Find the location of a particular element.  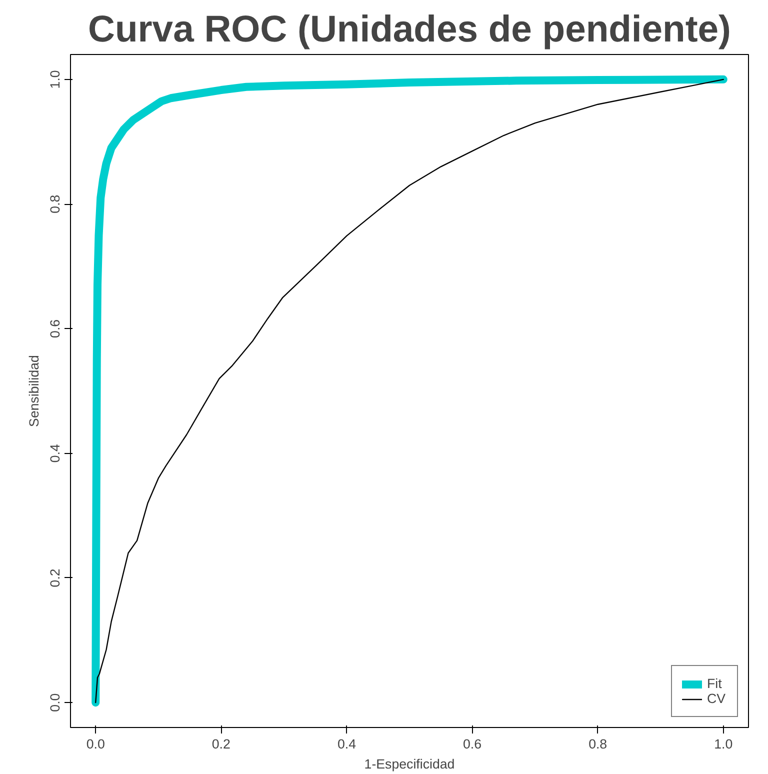

y-tick-label: 0.6 is located at coordinates (55, 328).